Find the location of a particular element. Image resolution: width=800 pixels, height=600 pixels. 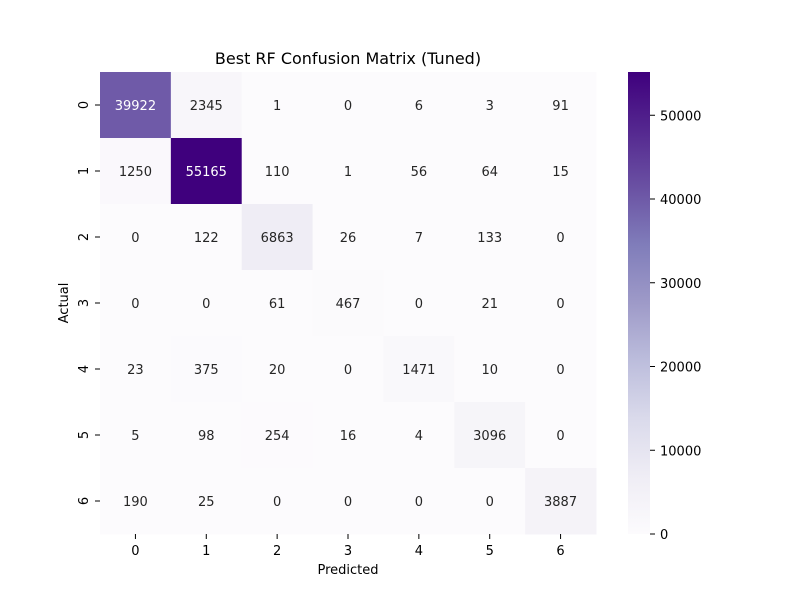

colorbar: 0 10000 20000 30000 40000 50000 is located at coordinates (664, 307).